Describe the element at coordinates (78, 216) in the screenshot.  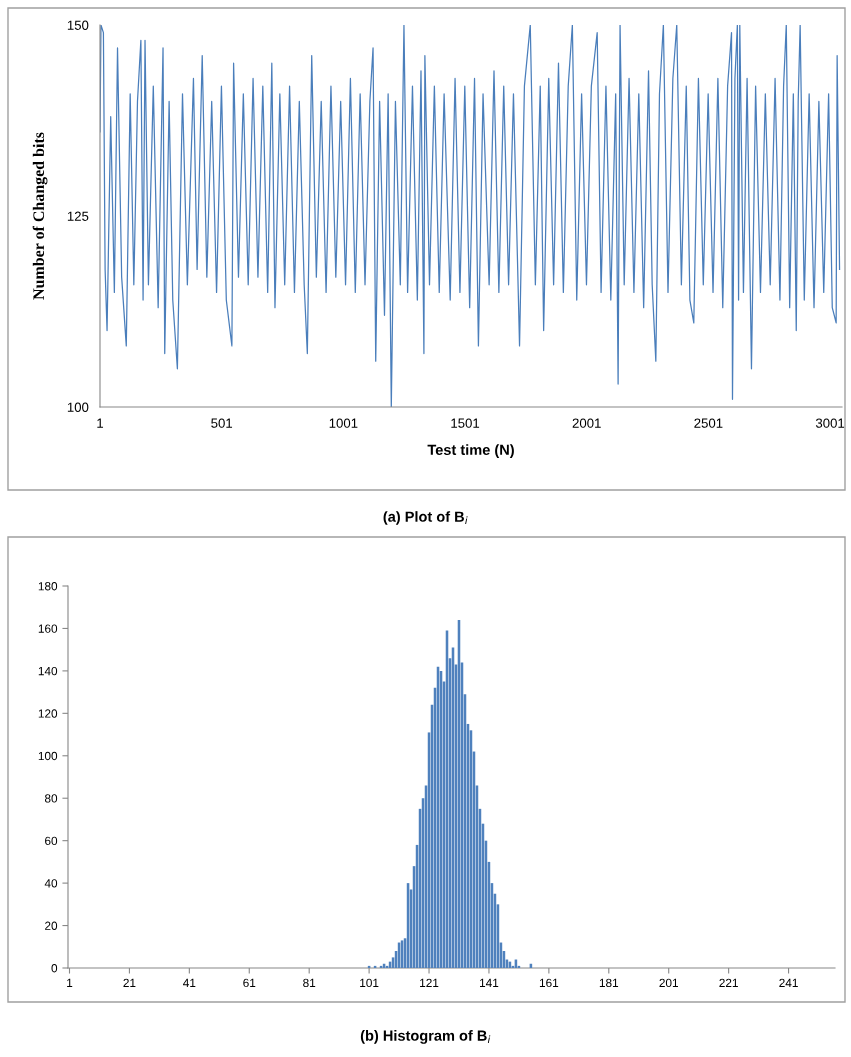
I see `y-tick-label: 125` at that location.